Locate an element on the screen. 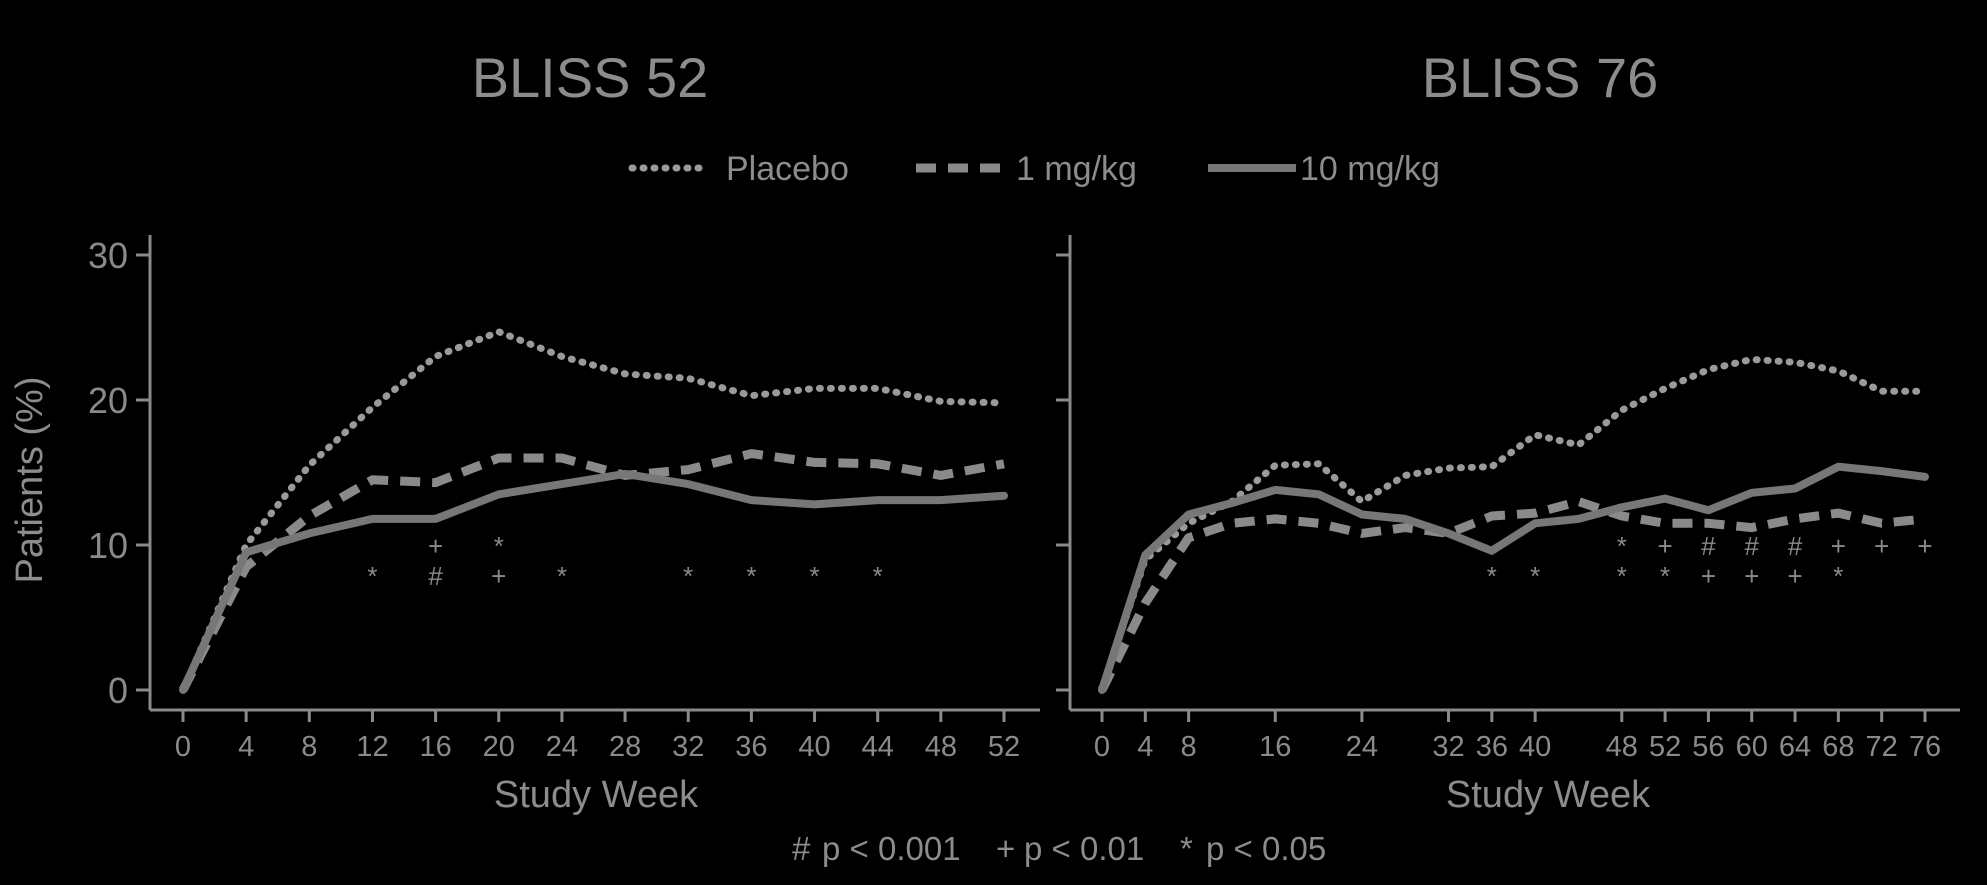 Image resolution: width=1987 pixels, height=885 pixels. footnote-symbol-plus: + is located at coordinates (1005, 848).